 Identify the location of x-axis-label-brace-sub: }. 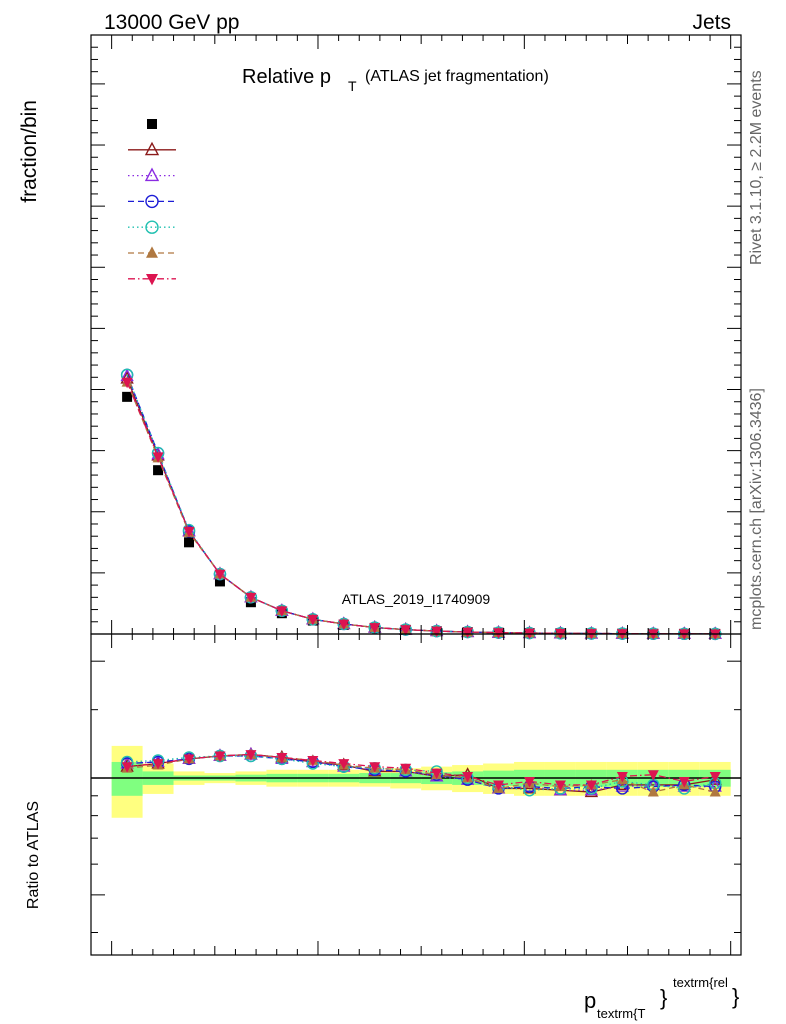
(663, 997).